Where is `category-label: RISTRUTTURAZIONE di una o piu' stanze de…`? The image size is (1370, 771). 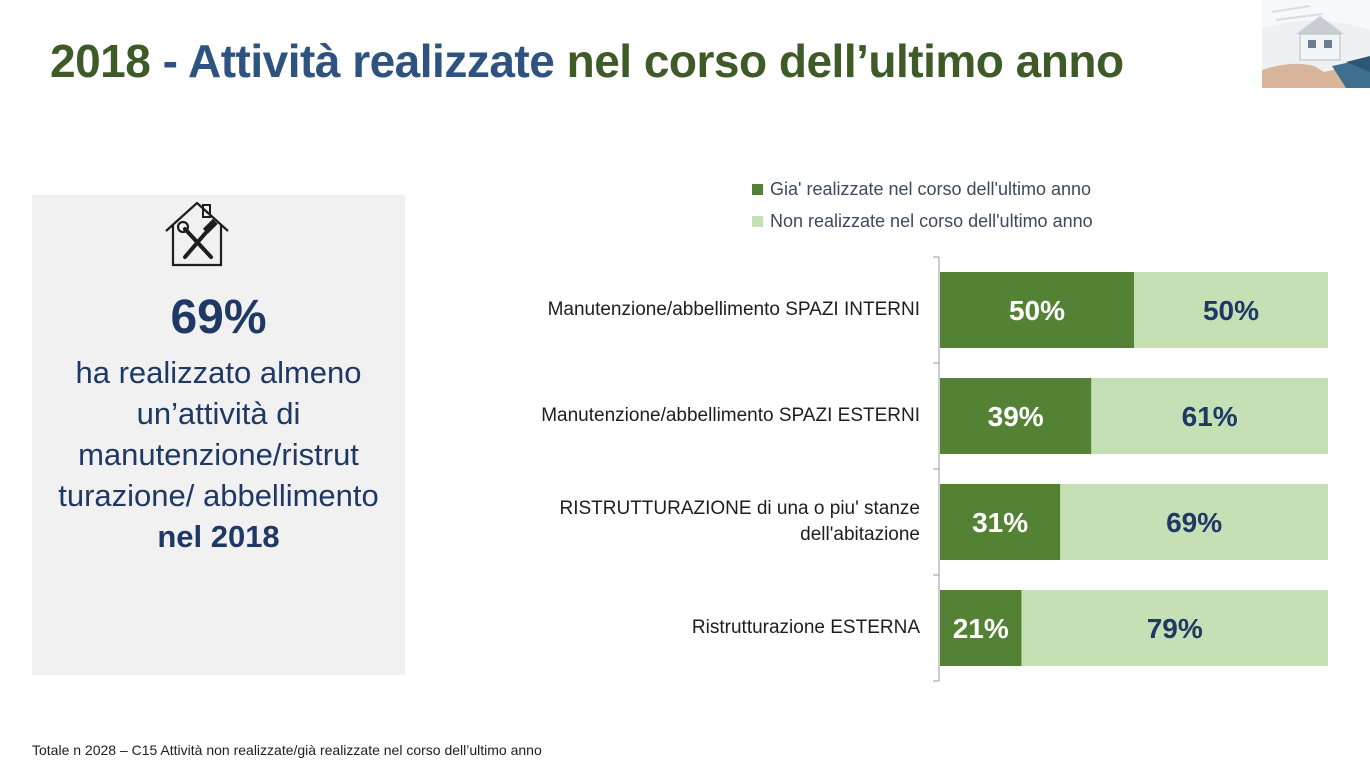
category-label: RISTRUTTURAZIONE di una o piu' stanze de… is located at coordinates (739, 521).